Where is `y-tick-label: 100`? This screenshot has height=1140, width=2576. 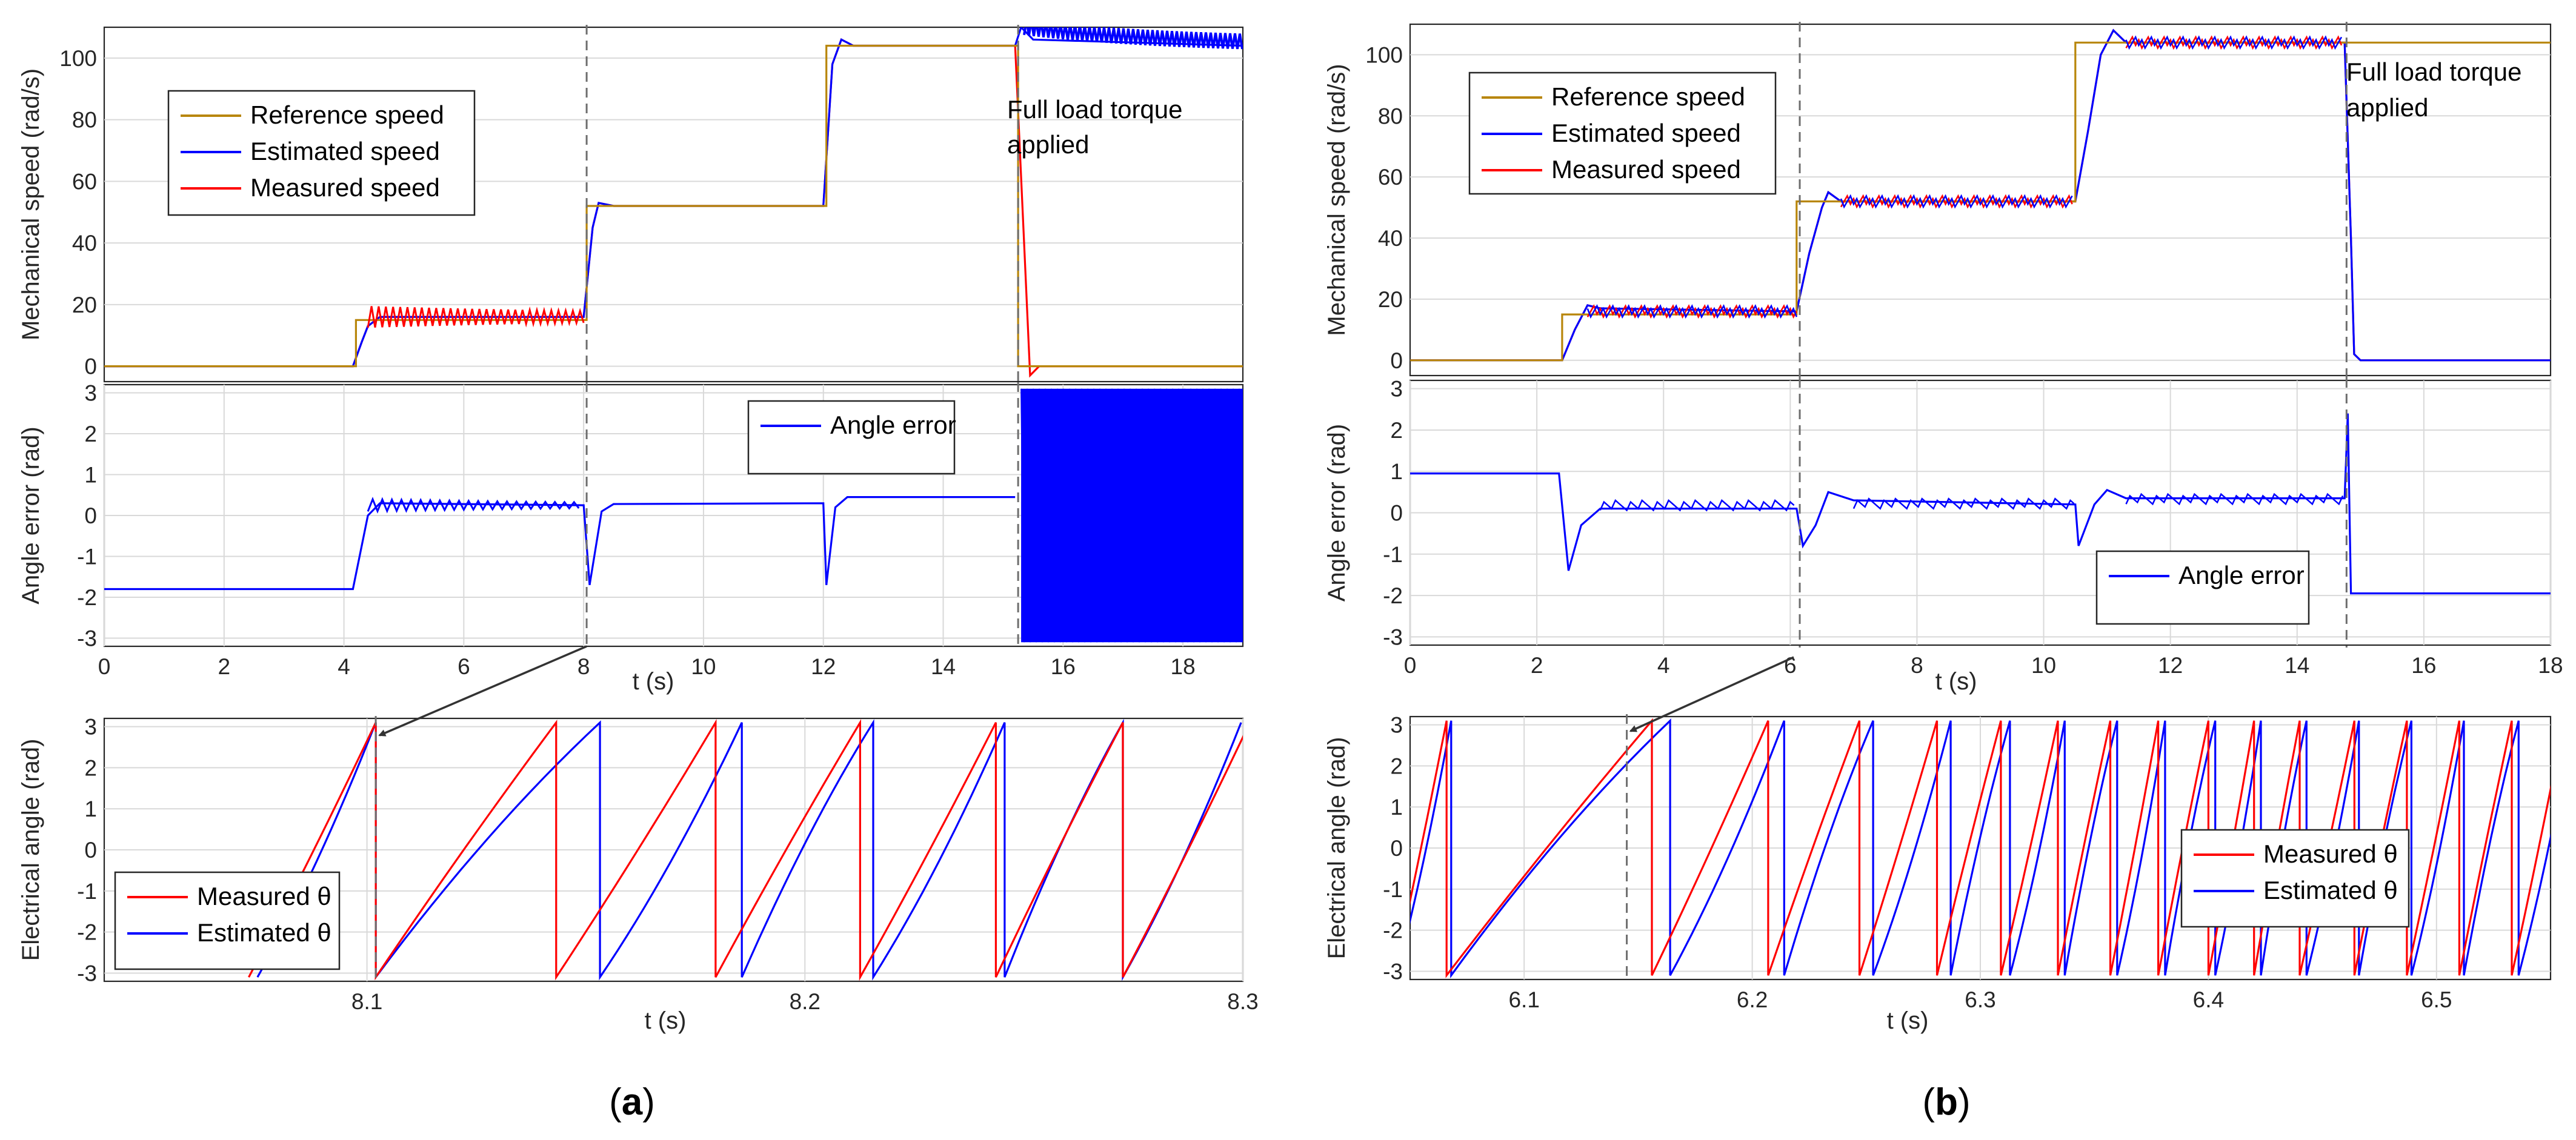
y-tick-label: 100 is located at coordinates (78, 58).